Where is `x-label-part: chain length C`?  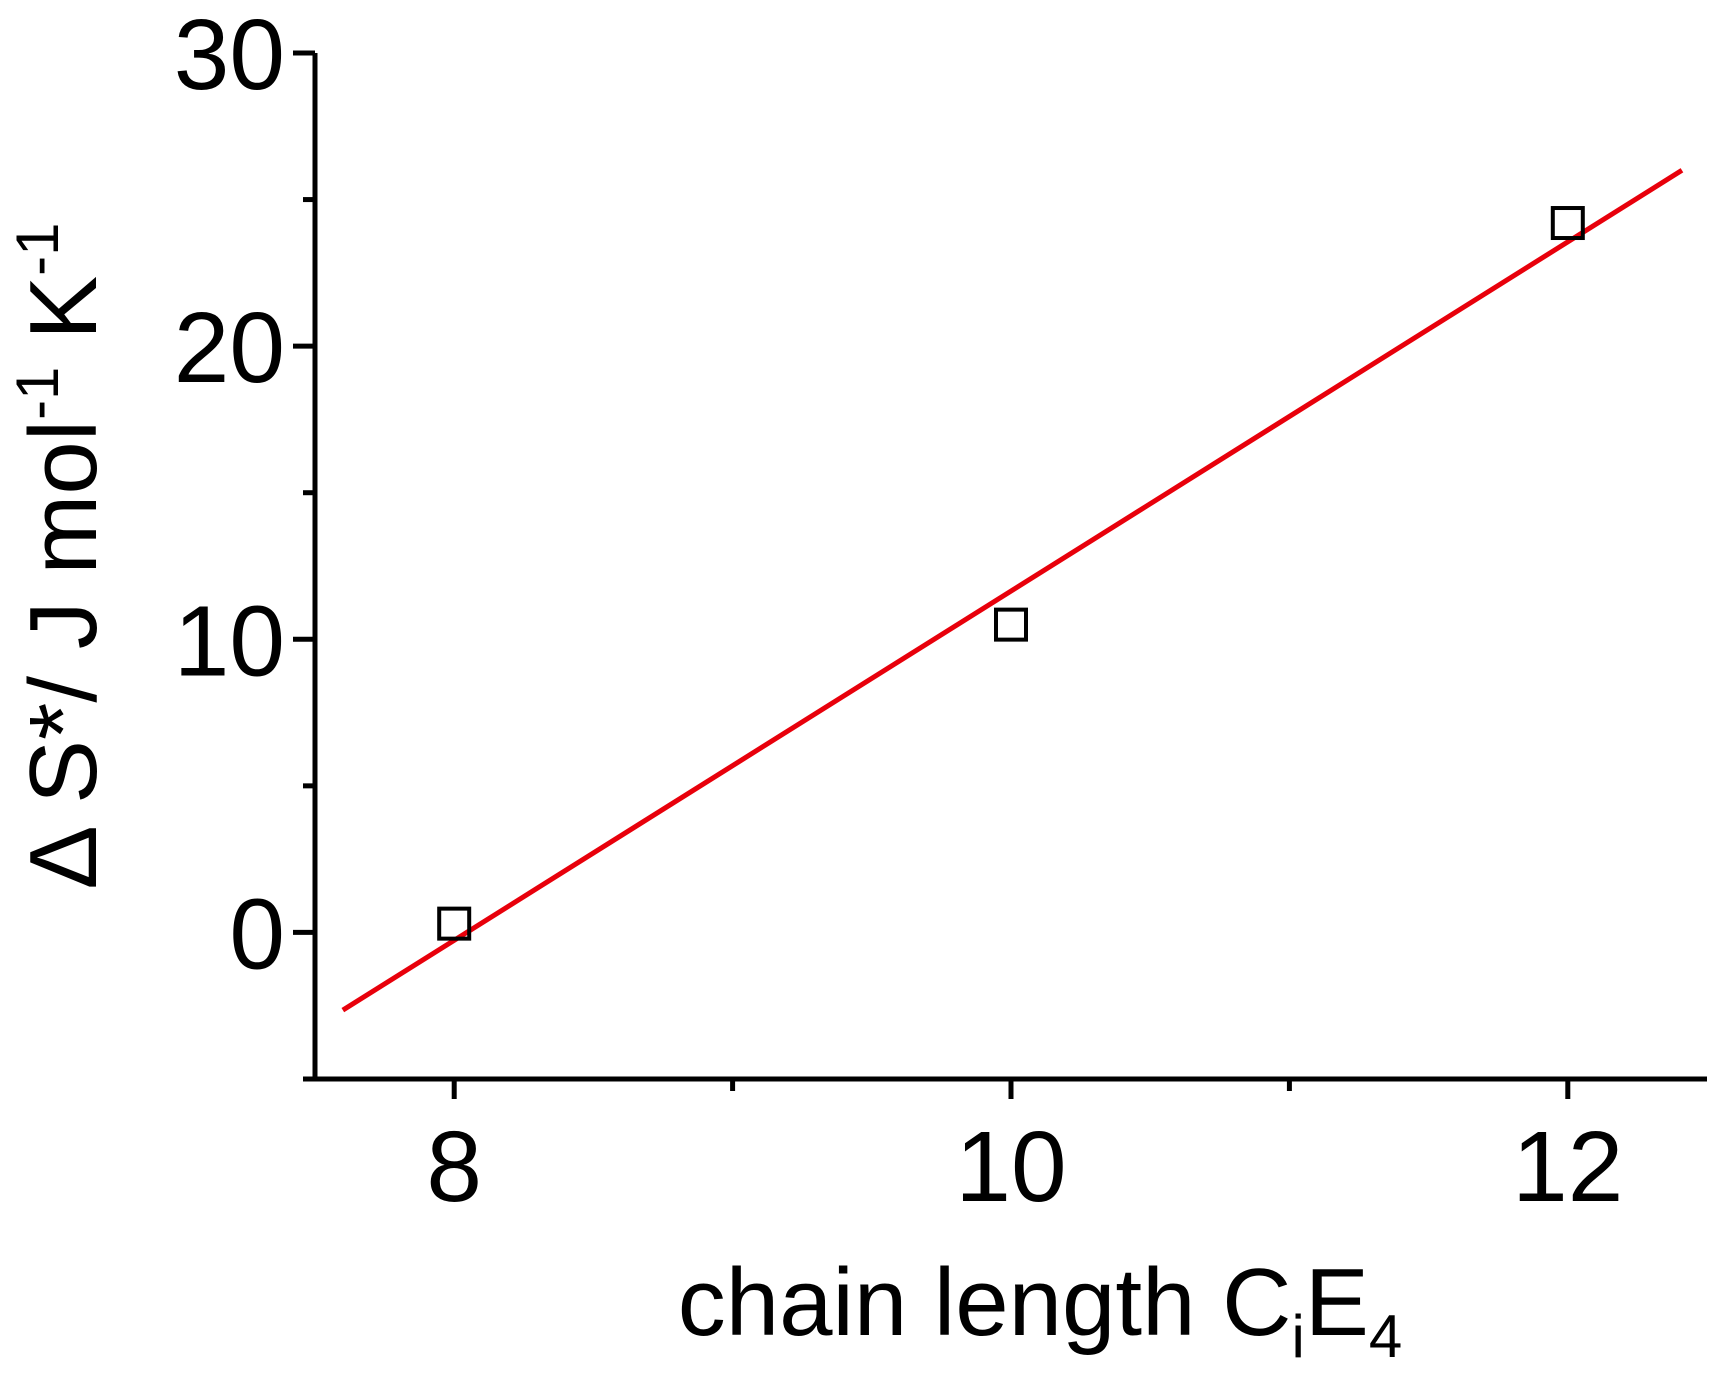
x-label-part: chain length C is located at coordinates (985, 1302).